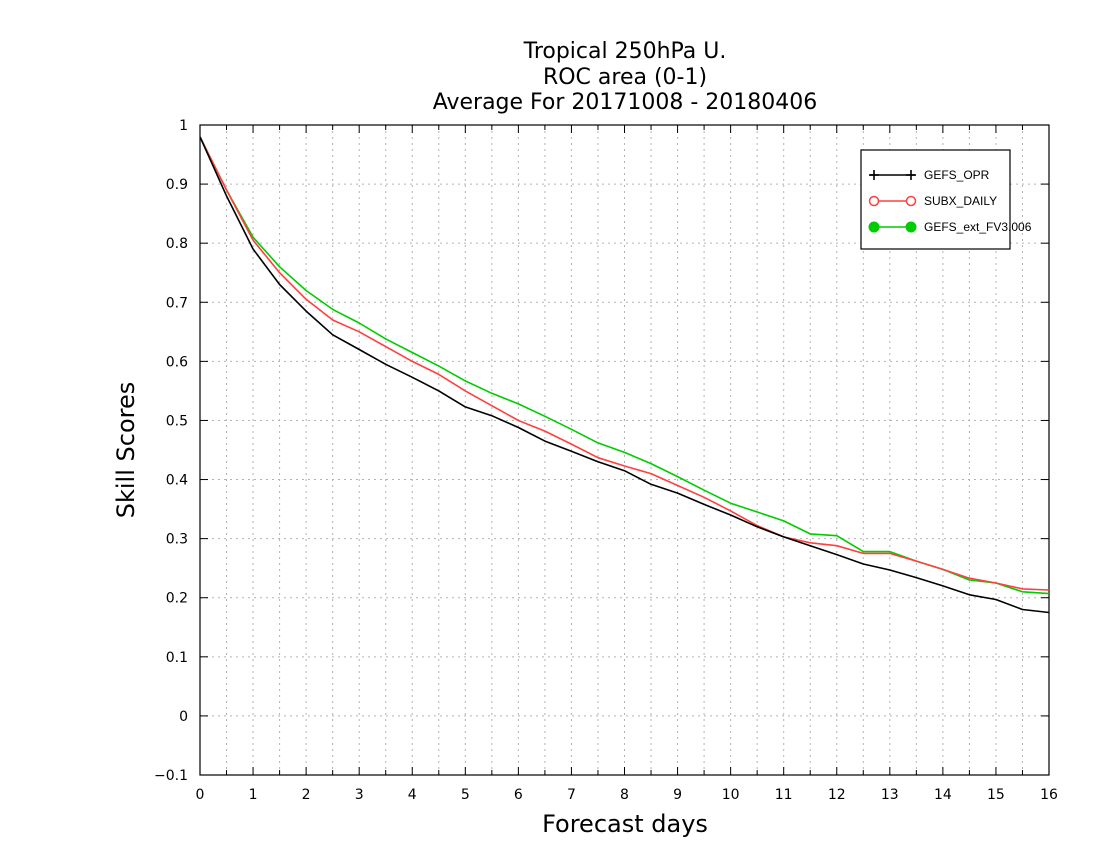 The width and height of the screenshot is (1100, 850). I want to click on x-tick-label: 11, so click(784, 795).